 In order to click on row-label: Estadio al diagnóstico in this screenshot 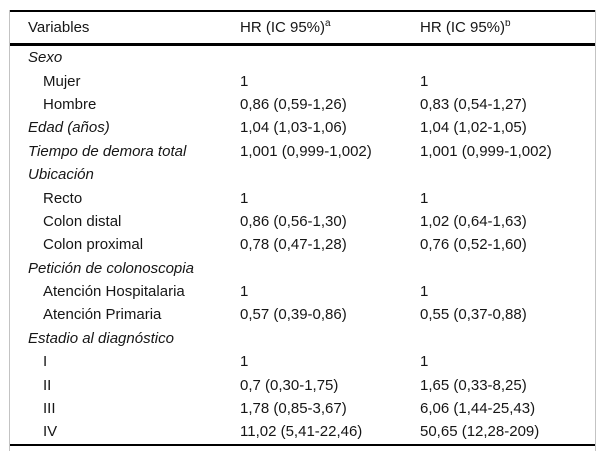, I will do `click(101, 338)`.